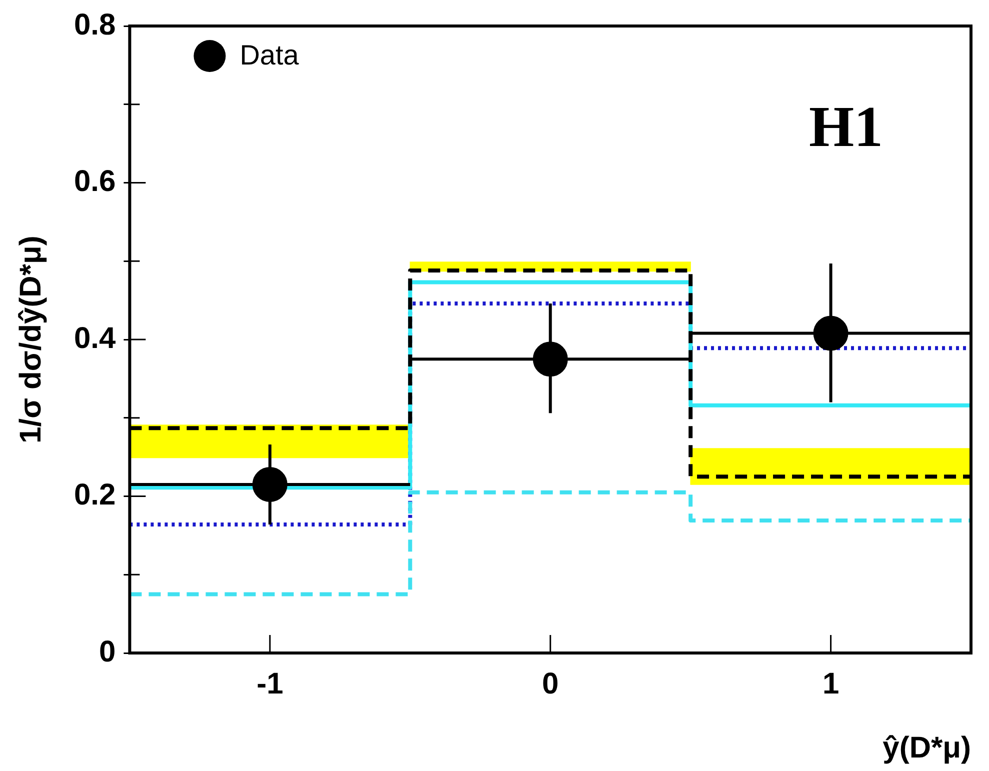 This screenshot has width=989, height=771. I want to click on legend-label: Data, so click(270, 55).